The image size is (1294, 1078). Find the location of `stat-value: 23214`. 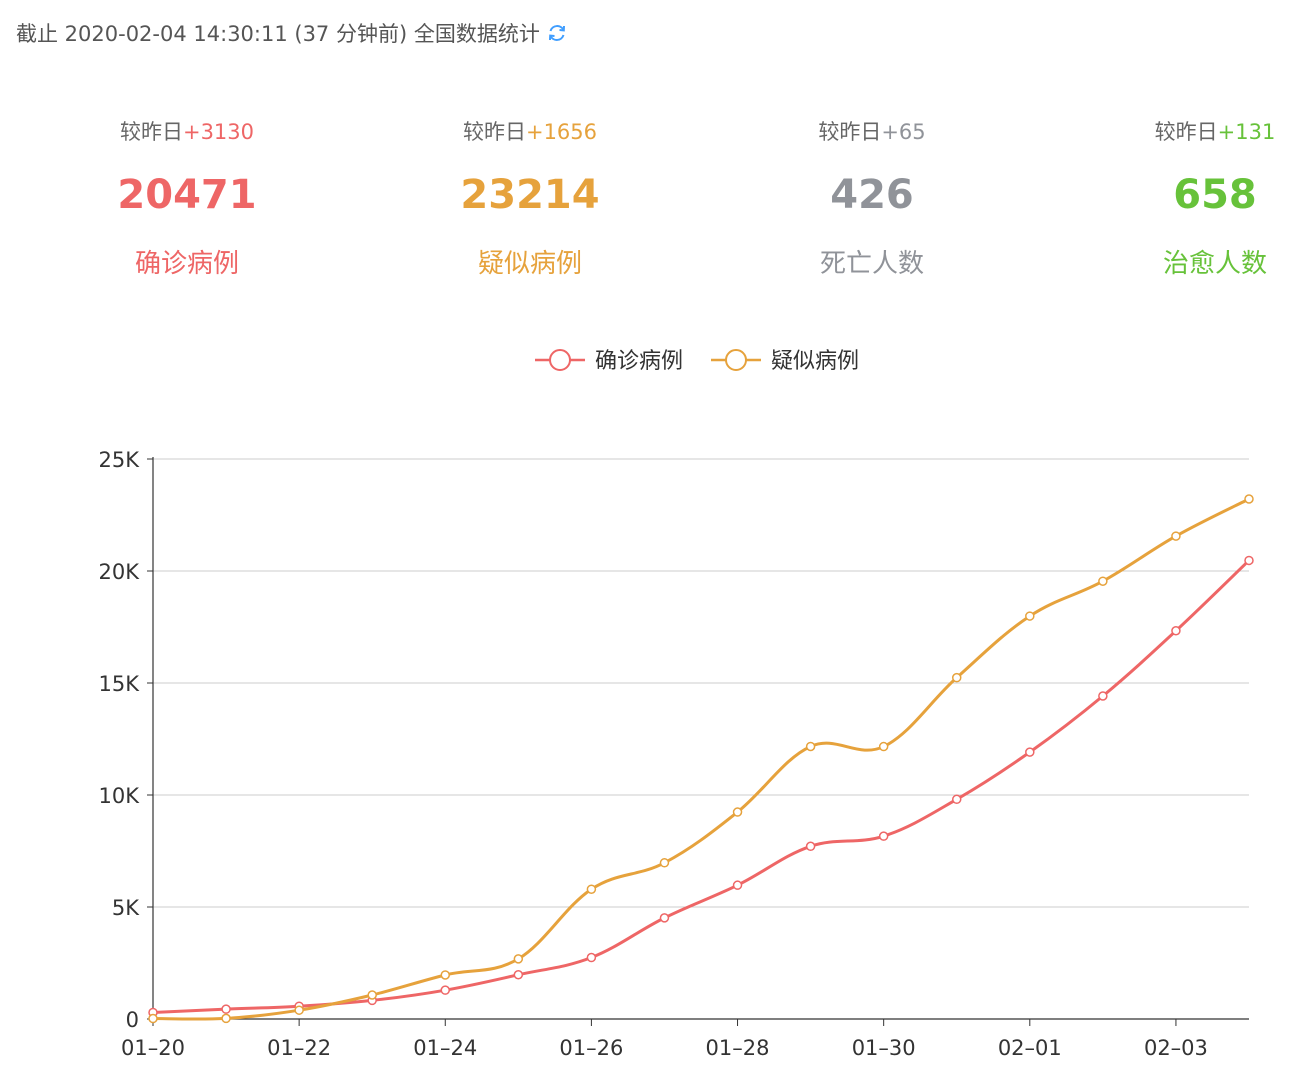

stat-value: 23214 is located at coordinates (530, 195).